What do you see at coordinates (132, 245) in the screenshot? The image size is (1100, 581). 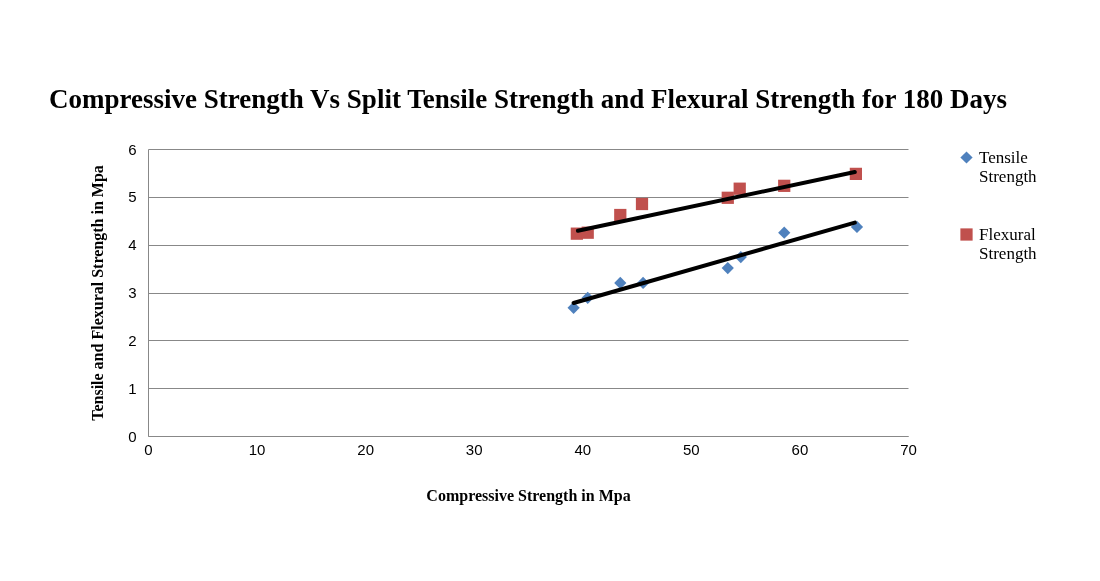 I see `y-tick-label: 4` at bounding box center [132, 245].